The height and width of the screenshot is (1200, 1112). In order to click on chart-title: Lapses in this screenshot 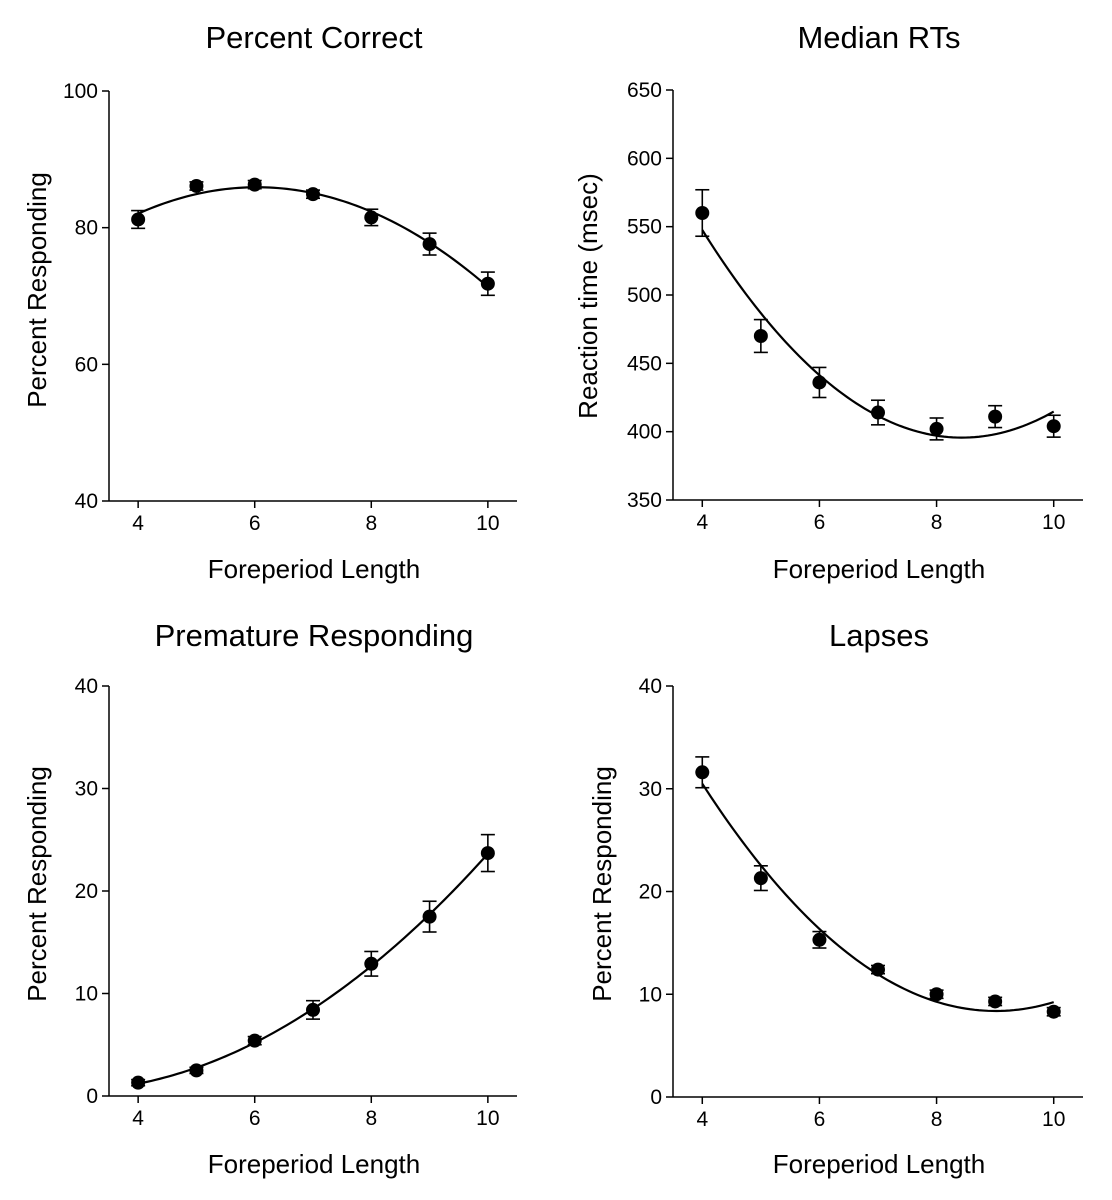, I will do `click(879, 635)`.